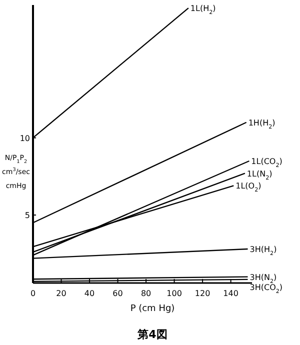 The height and width of the screenshot is (345, 300). I want to click on y-tick-label: 5, so click(27, 215).